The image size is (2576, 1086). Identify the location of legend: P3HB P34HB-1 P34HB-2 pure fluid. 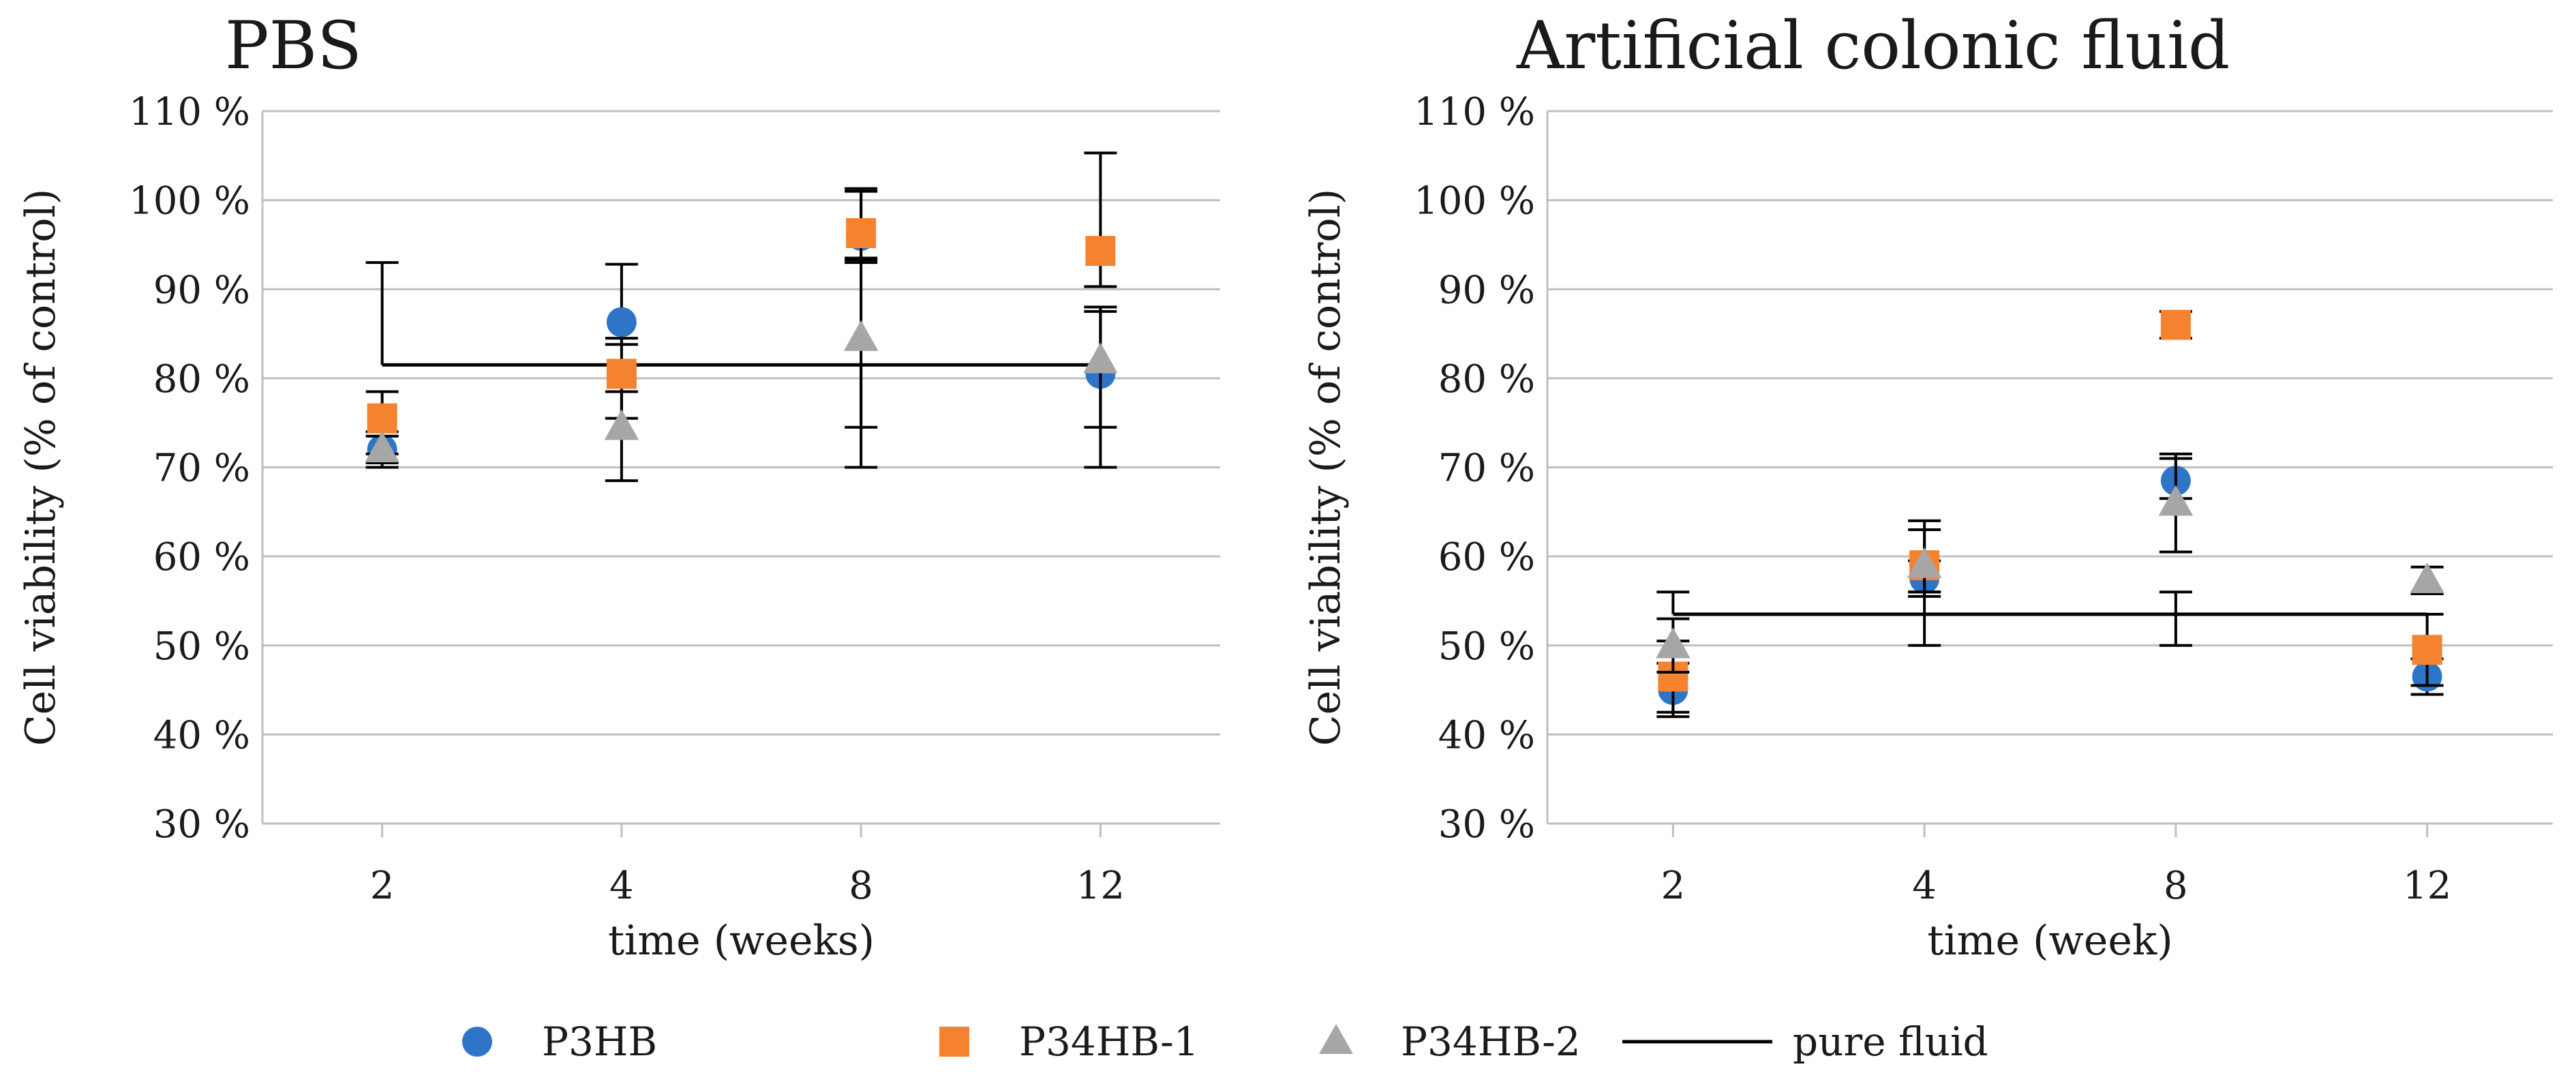
(1225, 1042).